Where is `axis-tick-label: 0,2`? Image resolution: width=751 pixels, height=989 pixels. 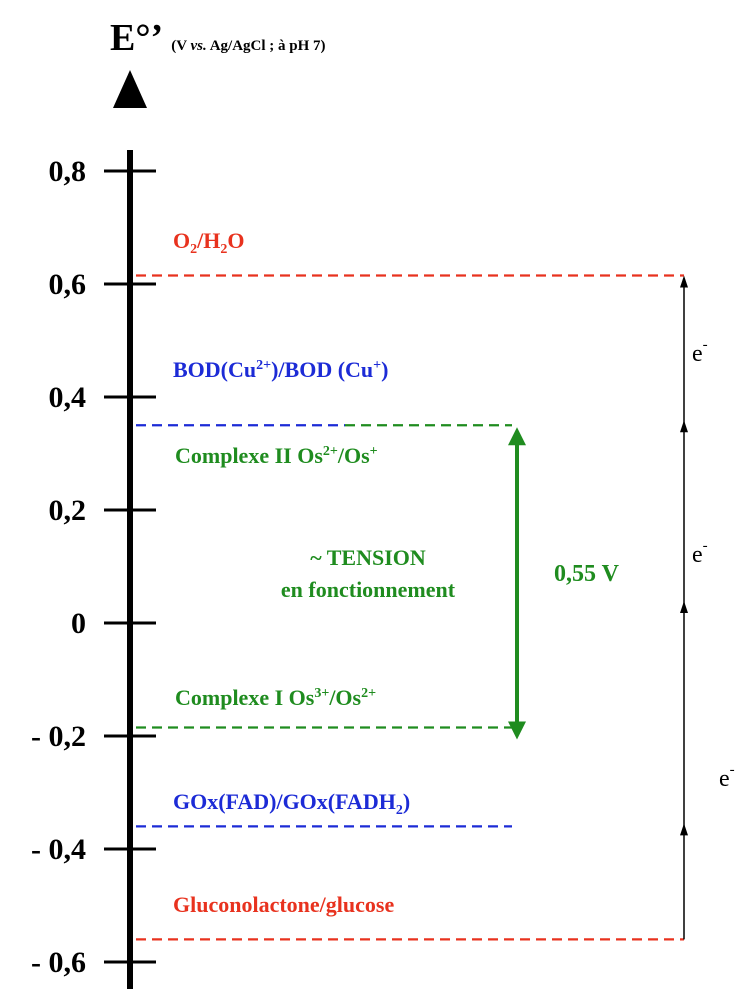
axis-tick-label: 0,2 is located at coordinates (68, 510).